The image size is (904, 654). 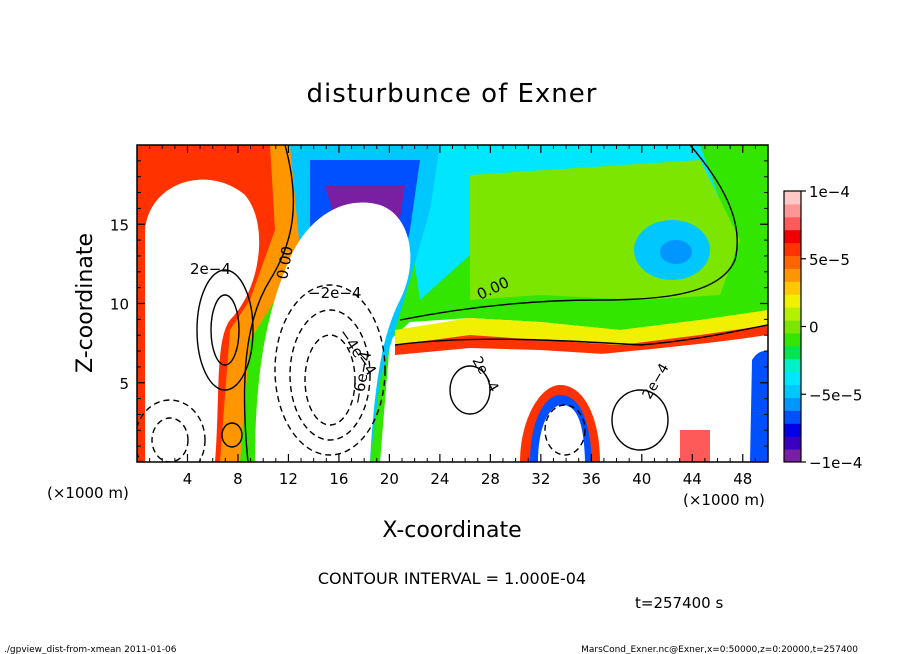 I want to click on x-tick-label: 40, so click(x=641, y=479).